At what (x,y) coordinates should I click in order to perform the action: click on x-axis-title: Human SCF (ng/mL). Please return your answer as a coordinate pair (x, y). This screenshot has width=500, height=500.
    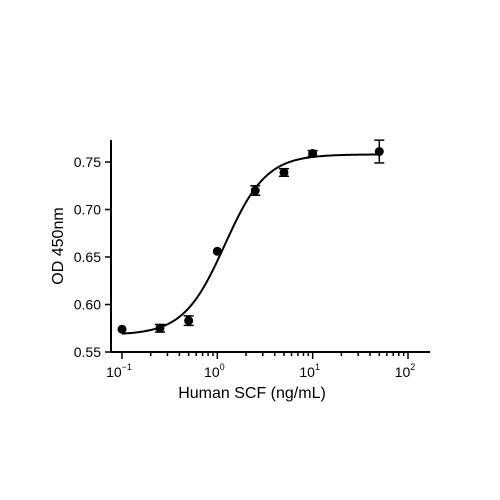
    Looking at the image, I should click on (252, 393).